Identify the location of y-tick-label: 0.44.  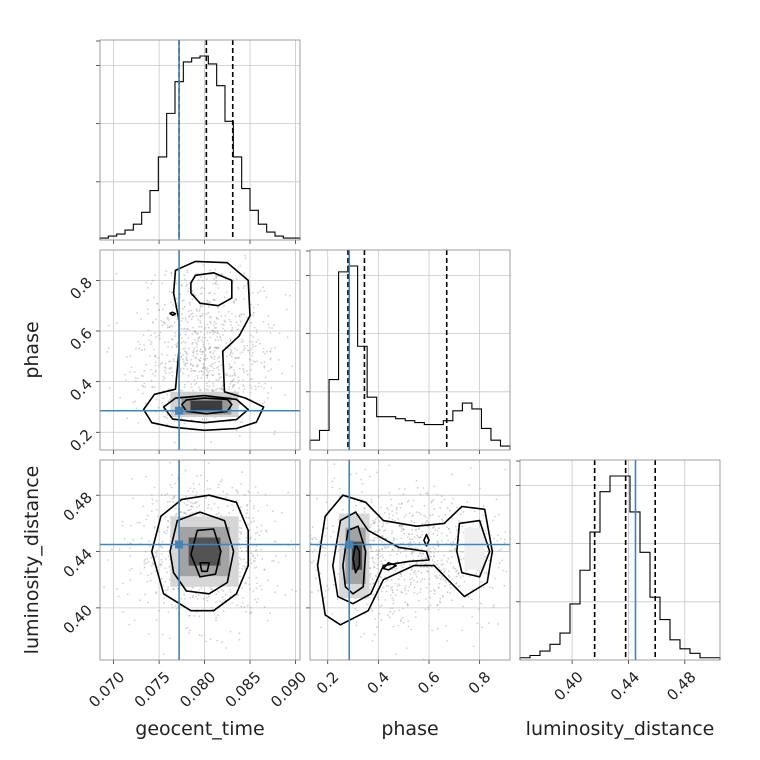
(78, 563).